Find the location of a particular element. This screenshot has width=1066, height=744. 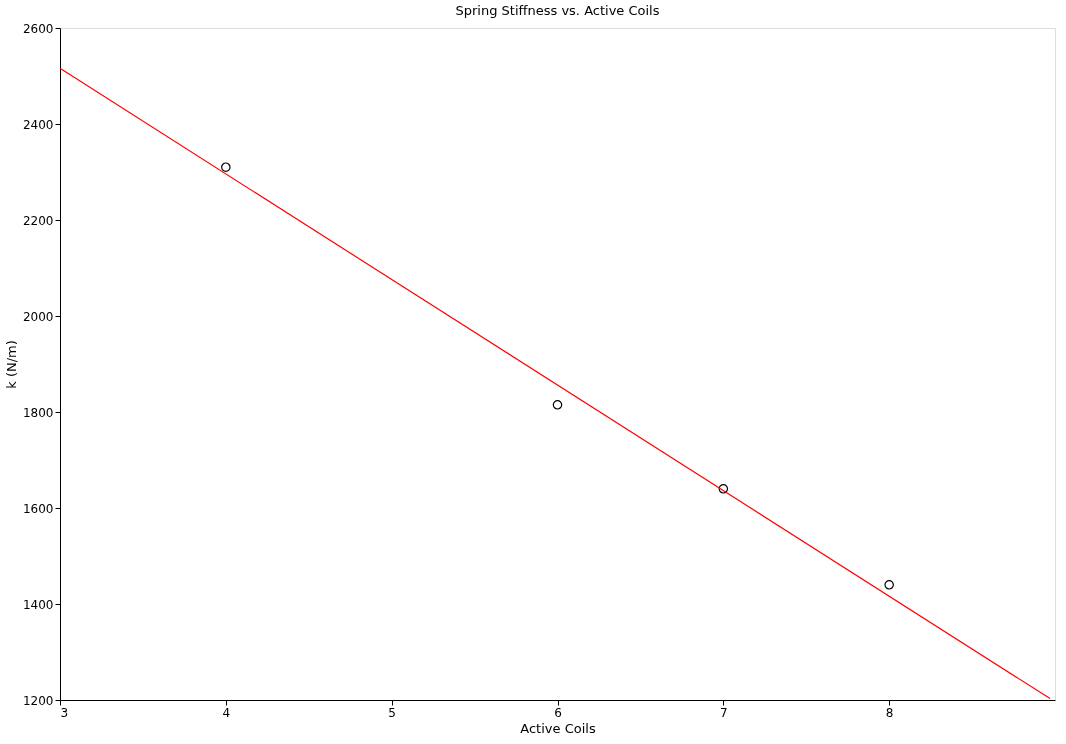

y-axis-title: k (N/m) is located at coordinates (11, 364).